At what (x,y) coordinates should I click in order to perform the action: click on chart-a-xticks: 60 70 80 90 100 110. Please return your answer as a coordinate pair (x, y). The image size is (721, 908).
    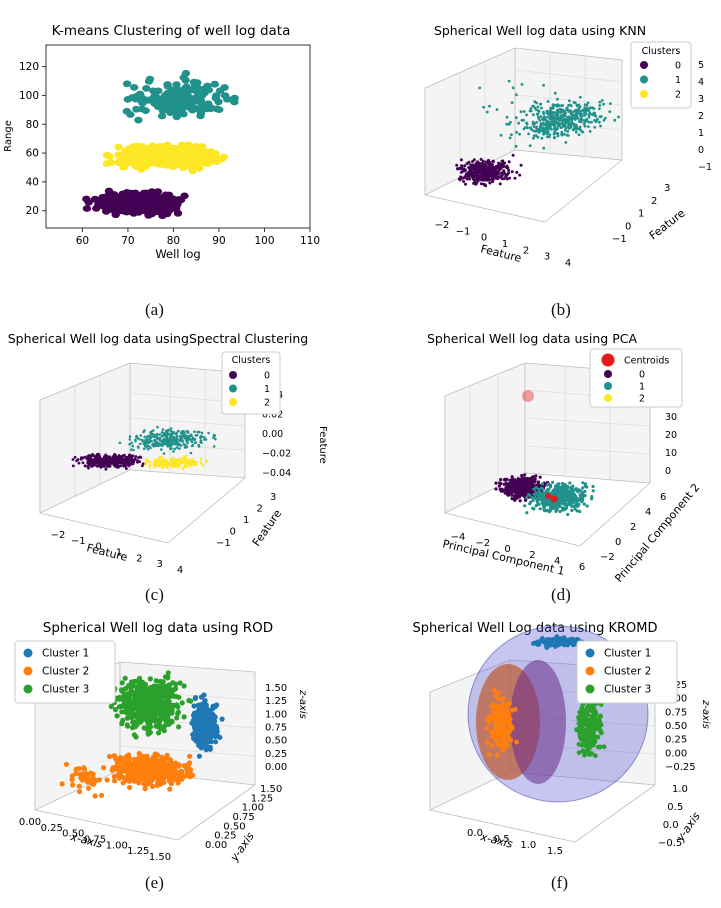
    Looking at the image, I should click on (198, 237).